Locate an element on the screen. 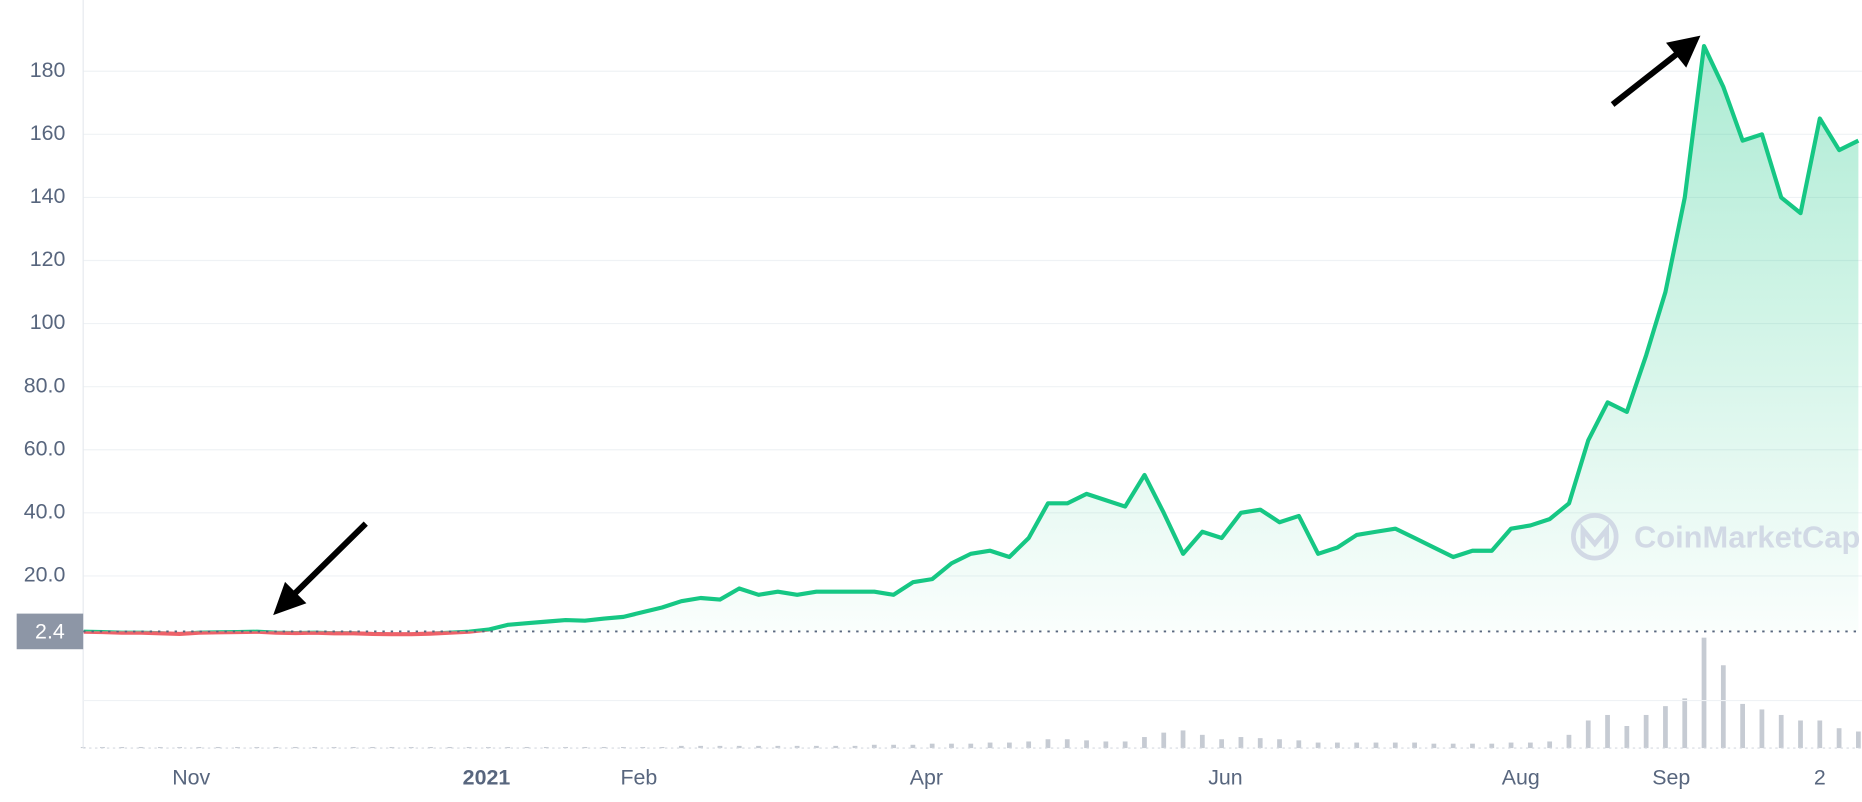 Image resolution: width=1862 pixels, height=802 pixels. watermark-logo is located at coordinates (1595, 536).